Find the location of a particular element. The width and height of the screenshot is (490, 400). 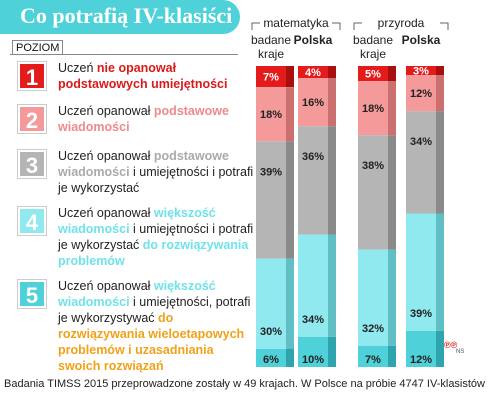

data-label-2-4: 7% is located at coordinates (373, 360).